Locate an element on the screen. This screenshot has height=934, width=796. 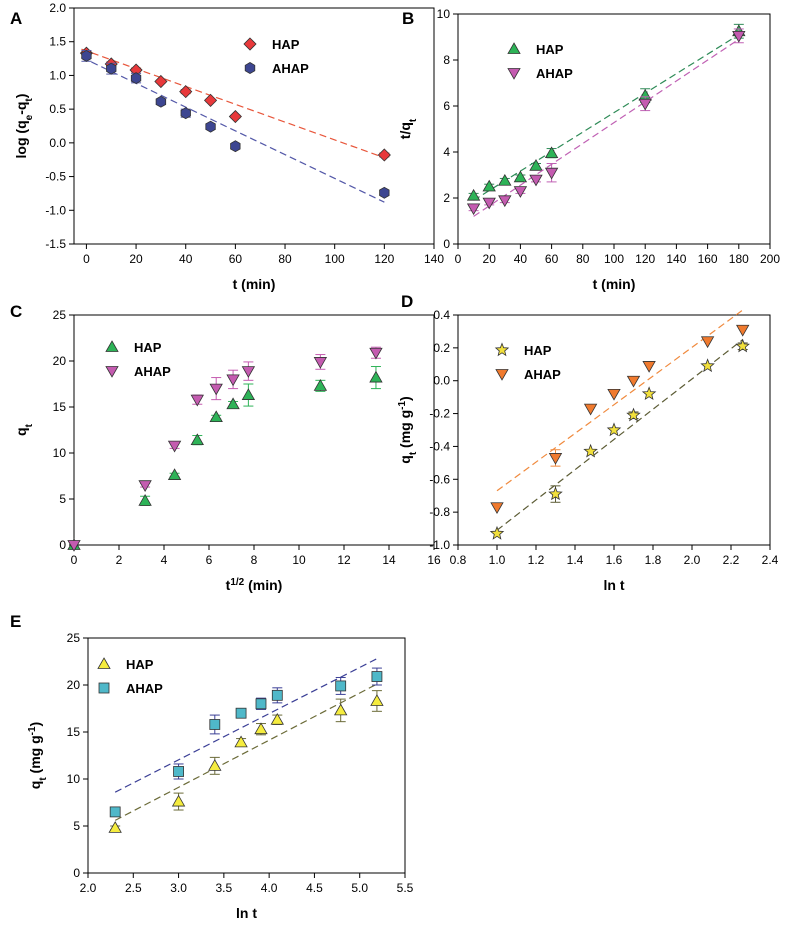
y-label-sub: e is located at coordinates (29, 117).